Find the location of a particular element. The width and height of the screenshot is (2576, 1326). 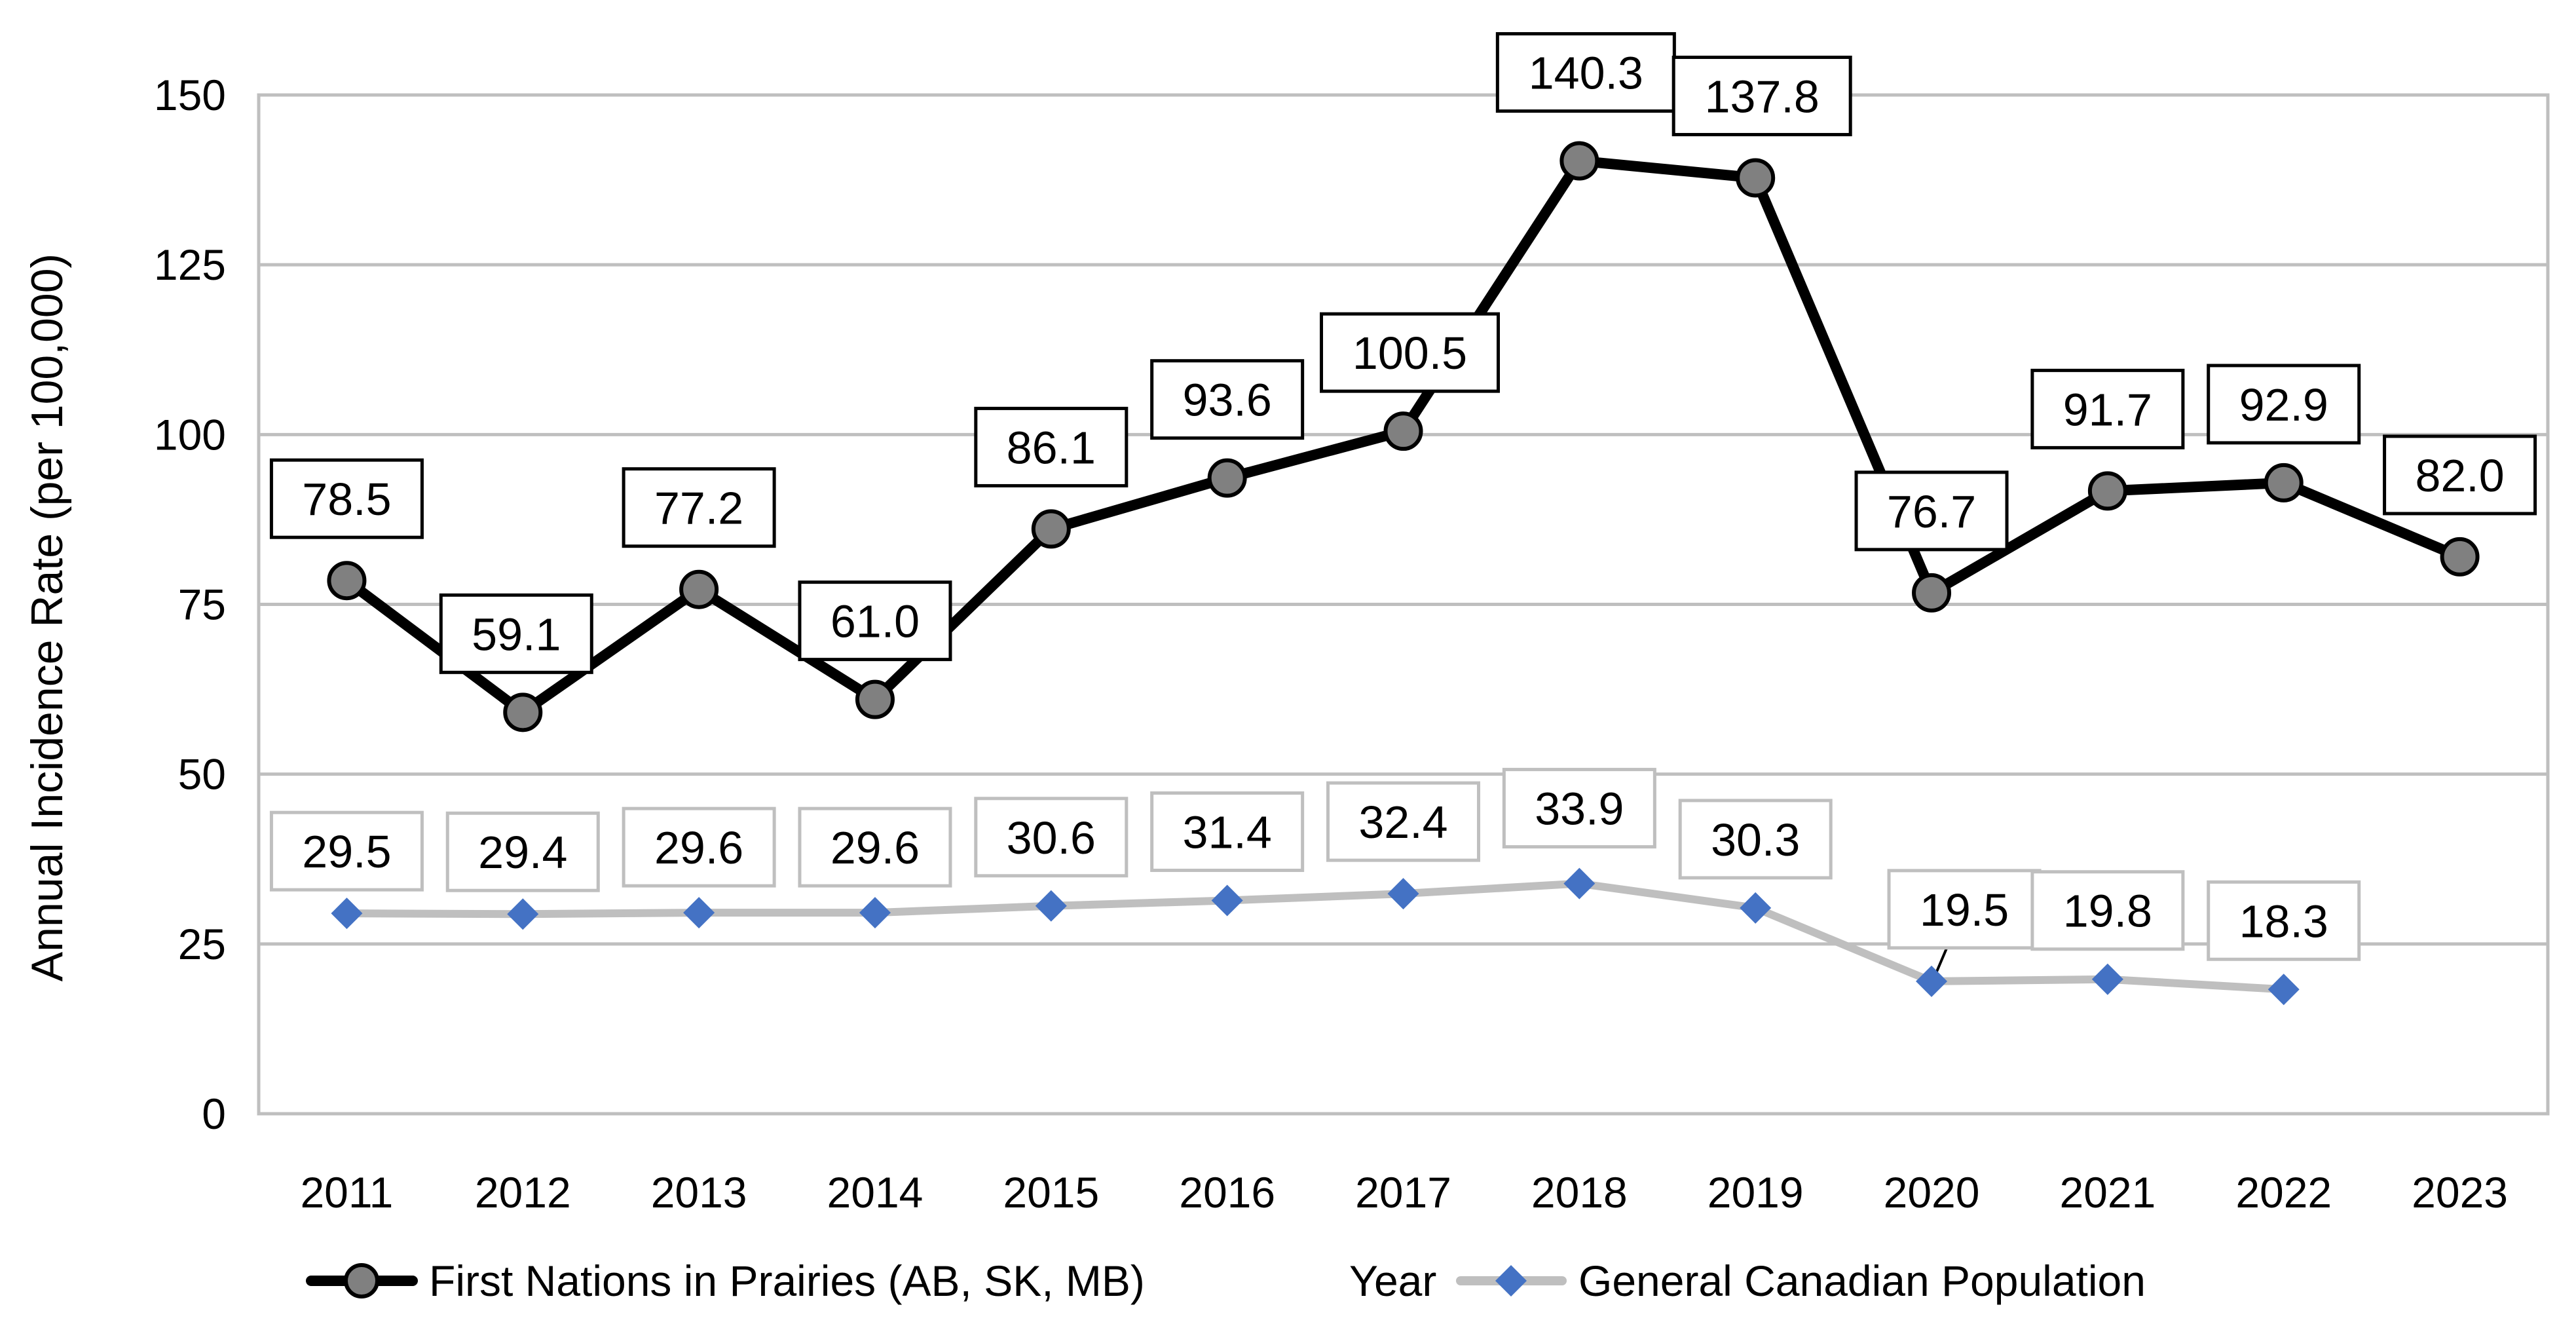

data-label-first-nations: 93.6 is located at coordinates (1227, 399).